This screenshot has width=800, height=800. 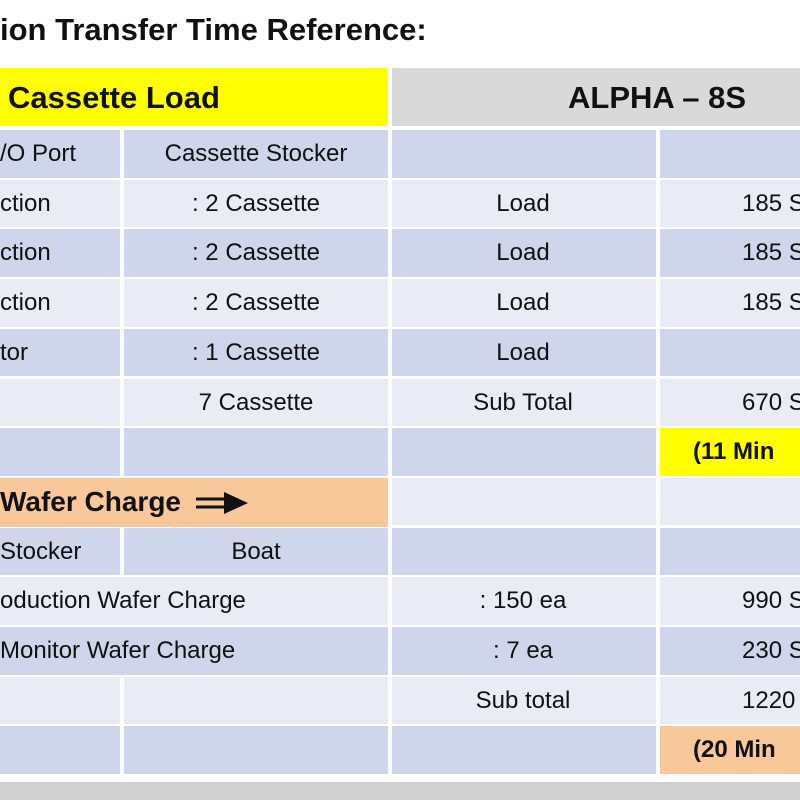 I want to click on cell-text: Sub Total, so click(x=523, y=402).